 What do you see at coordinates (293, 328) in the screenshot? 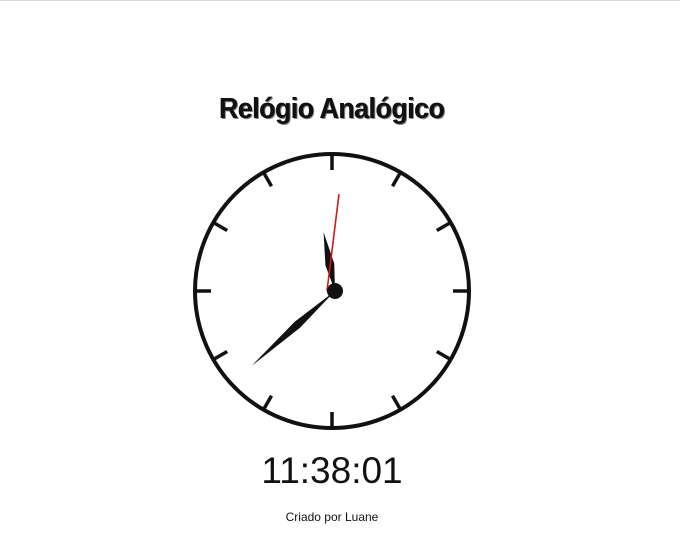
I see `minute-hand` at bounding box center [293, 328].